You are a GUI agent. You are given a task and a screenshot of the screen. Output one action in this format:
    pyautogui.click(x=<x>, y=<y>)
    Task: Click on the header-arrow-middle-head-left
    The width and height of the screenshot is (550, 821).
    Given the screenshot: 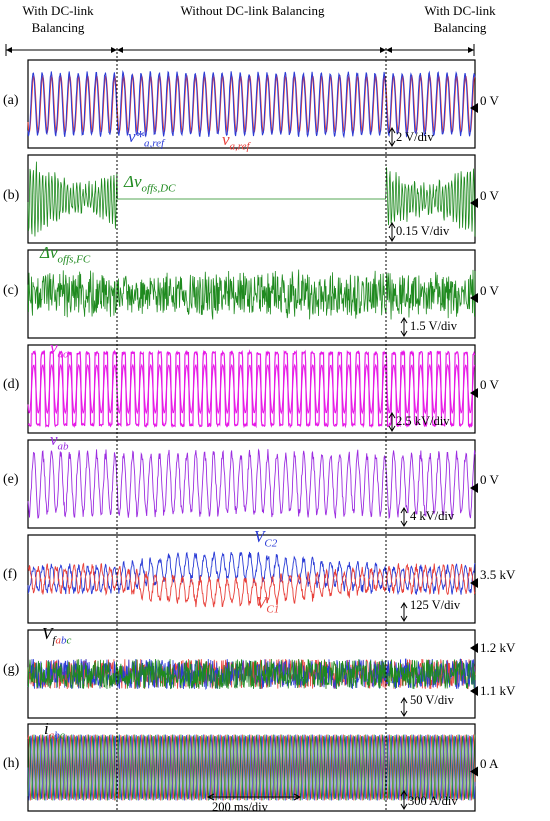 What is the action you would take?
    pyautogui.click(x=120, y=50)
    